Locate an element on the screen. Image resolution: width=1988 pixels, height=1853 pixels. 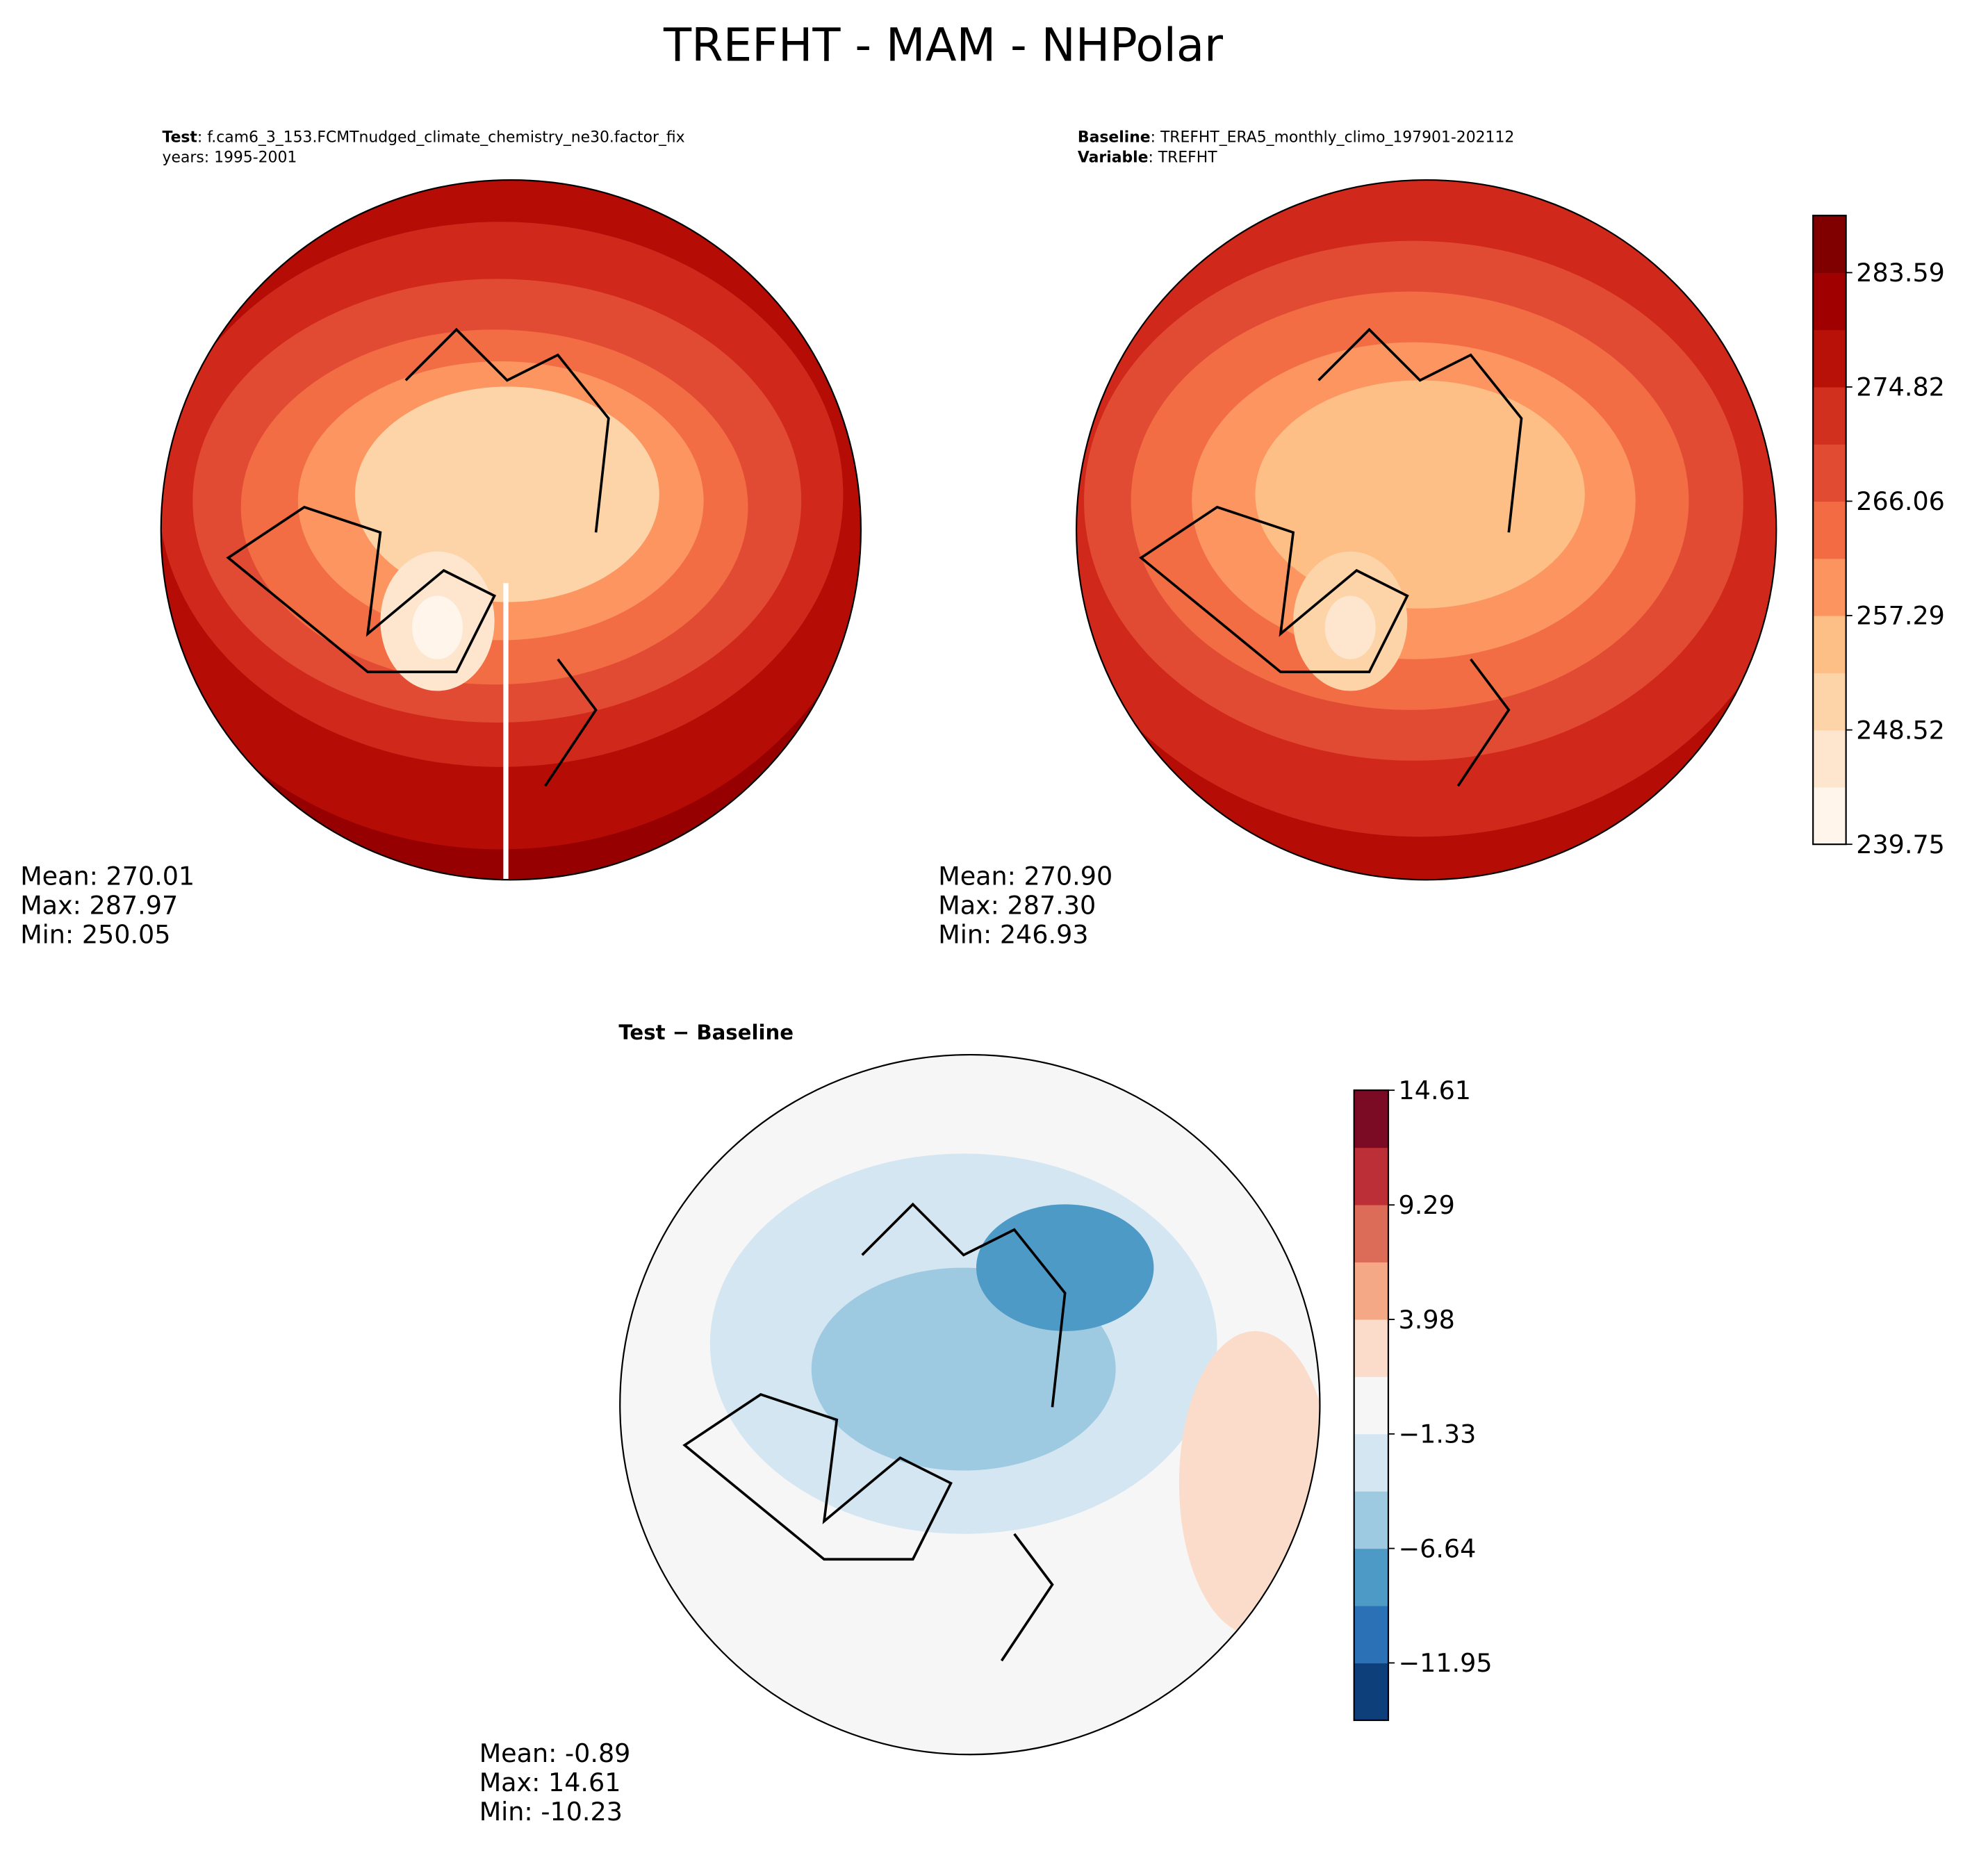
panel-header: years: 1995-2001 is located at coordinates (230, 158).